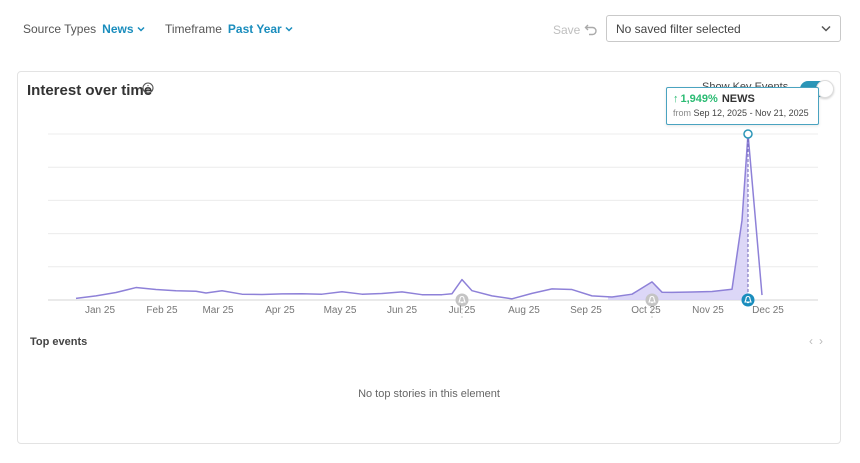 Image resolution: width=860 pixels, height=463 pixels. What do you see at coordinates (462, 310) in the screenshot?
I see `x-tick-label: Jul 25` at bounding box center [462, 310].